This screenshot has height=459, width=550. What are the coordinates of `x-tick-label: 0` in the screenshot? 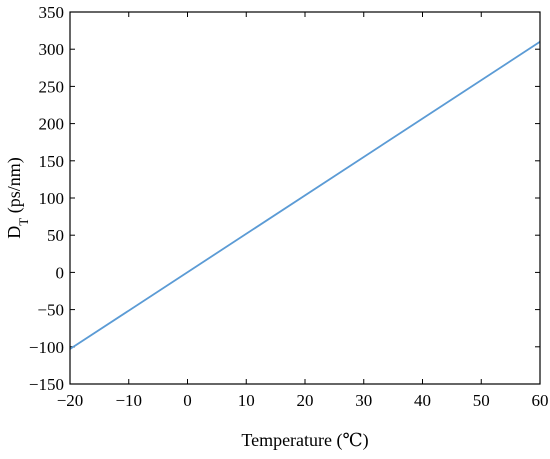 It's located at (187, 400).